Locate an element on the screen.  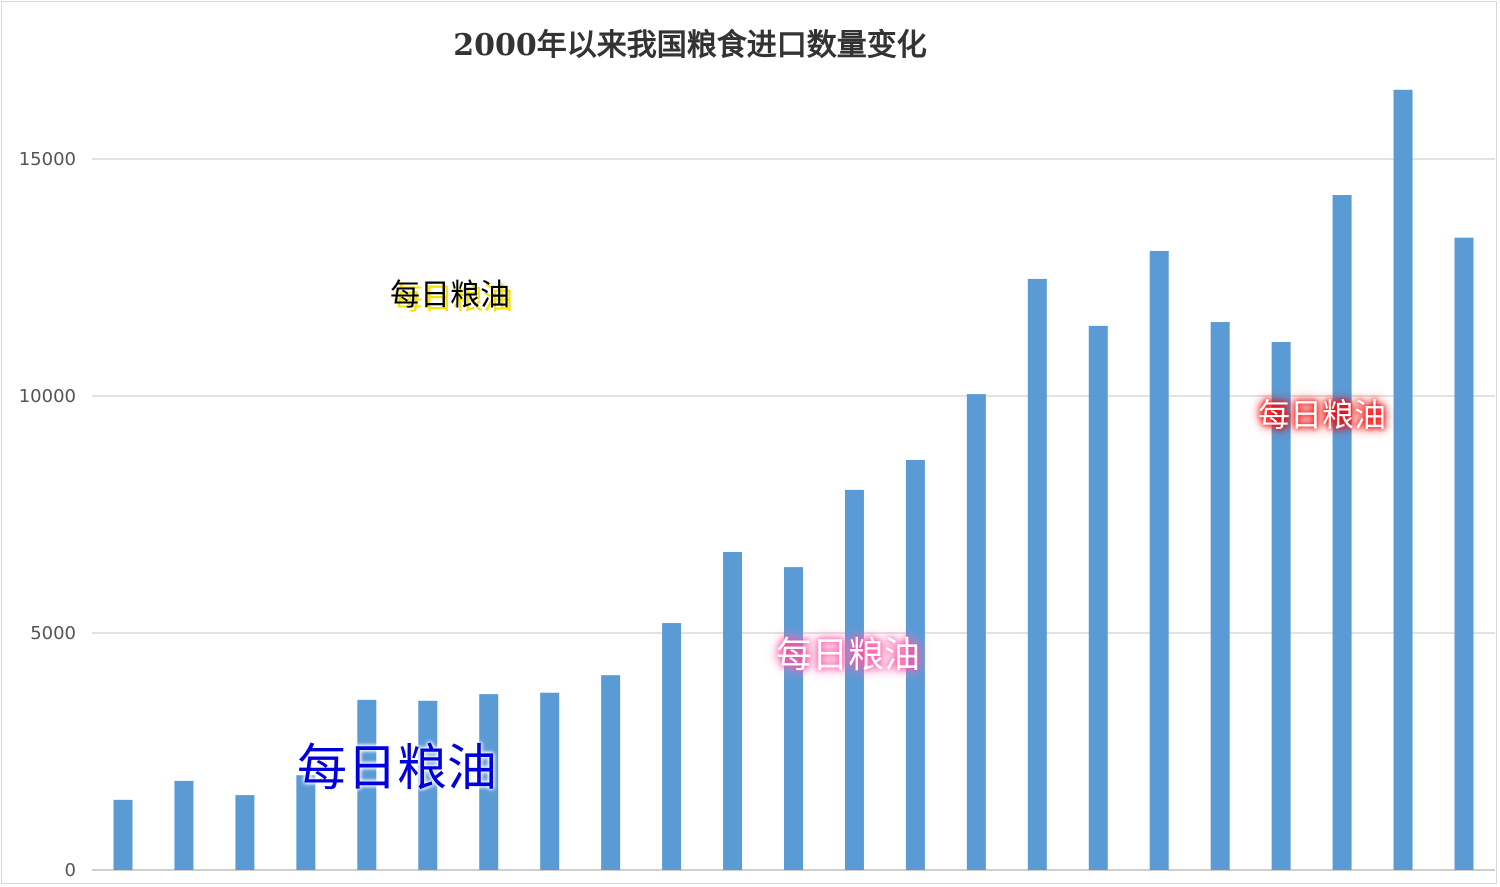
y-tick-label: 0 is located at coordinates (70, 870).